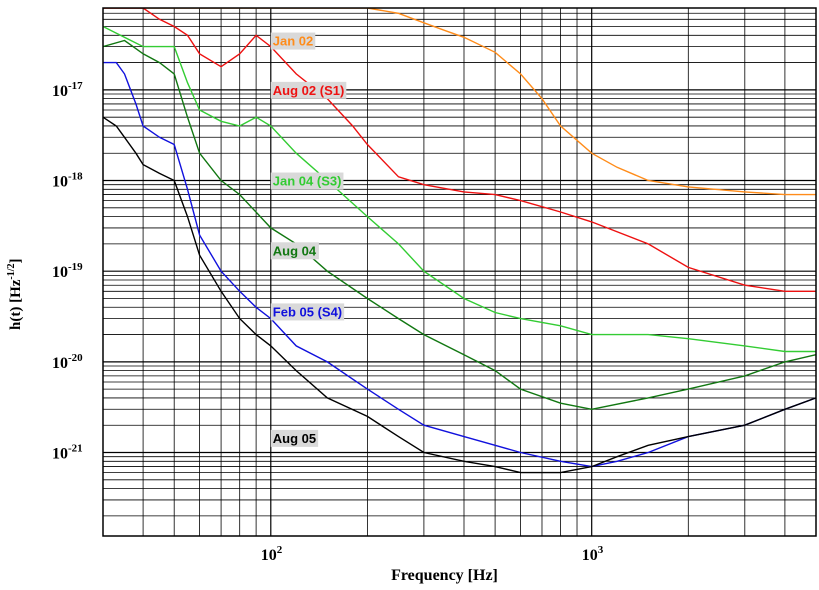  I want to click on series-label-2: Aug 02 (S1), so click(309, 90).